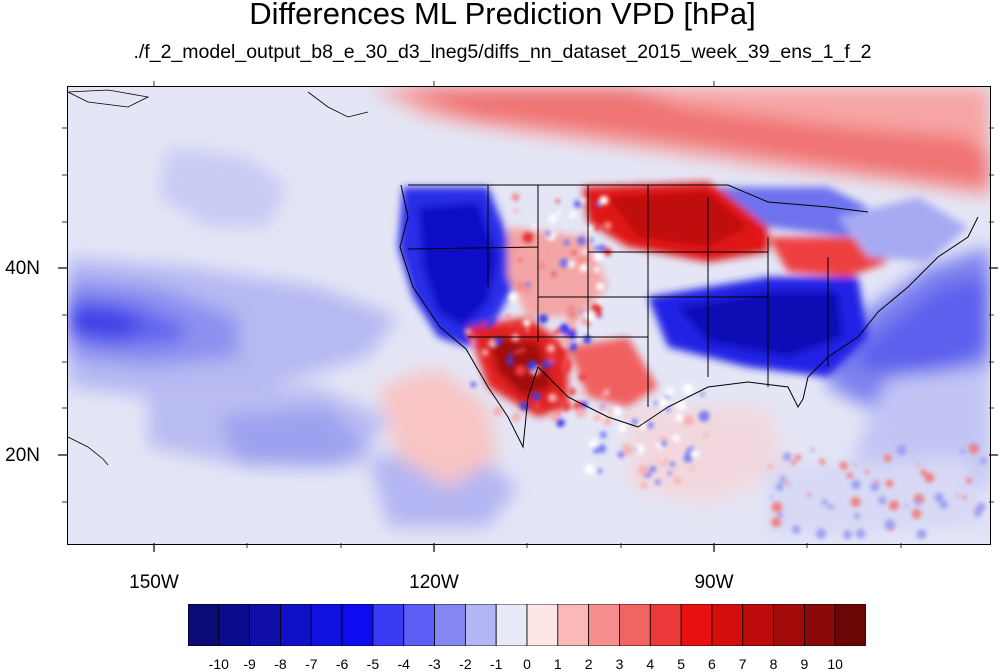  I want to click on lon-tick-label: 150W, so click(154, 582).